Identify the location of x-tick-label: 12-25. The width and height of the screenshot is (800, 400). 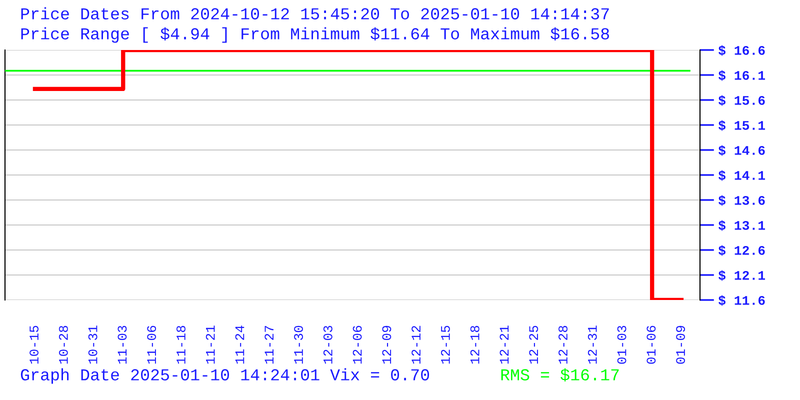
(533, 345).